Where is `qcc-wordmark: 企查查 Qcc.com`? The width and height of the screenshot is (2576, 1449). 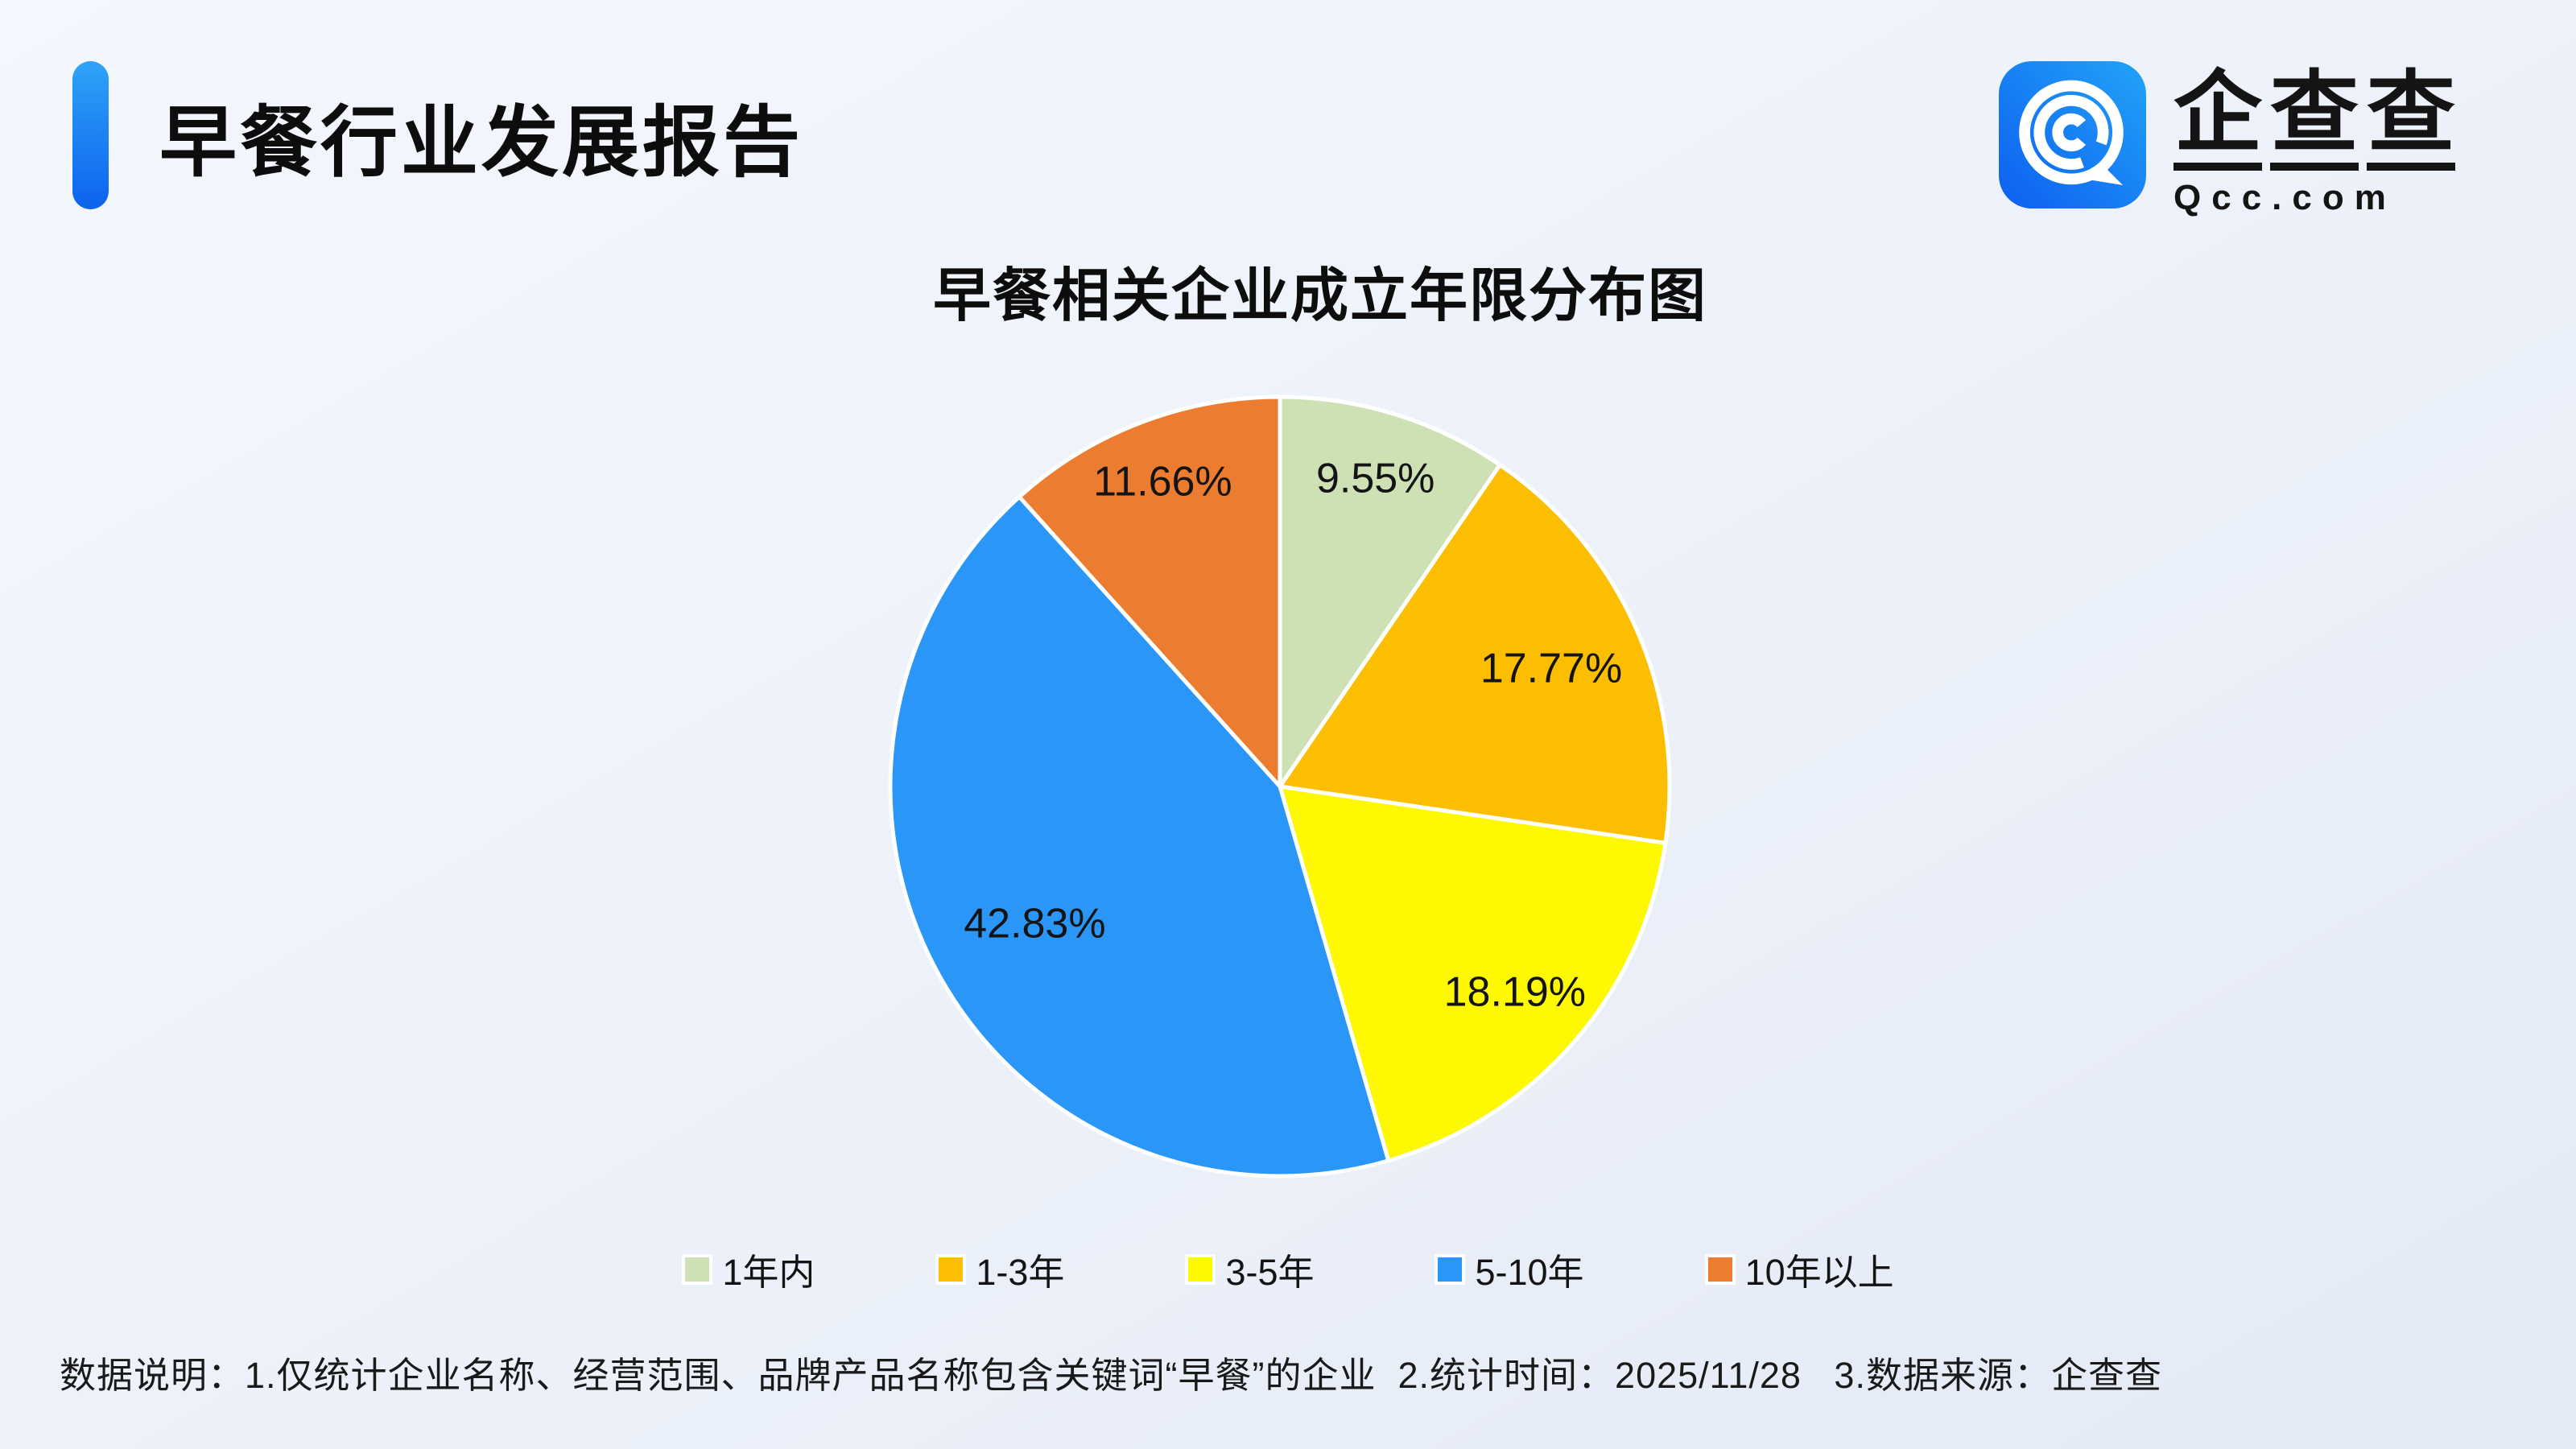 qcc-wordmark: 企查查 Qcc.com is located at coordinates (2314, 139).